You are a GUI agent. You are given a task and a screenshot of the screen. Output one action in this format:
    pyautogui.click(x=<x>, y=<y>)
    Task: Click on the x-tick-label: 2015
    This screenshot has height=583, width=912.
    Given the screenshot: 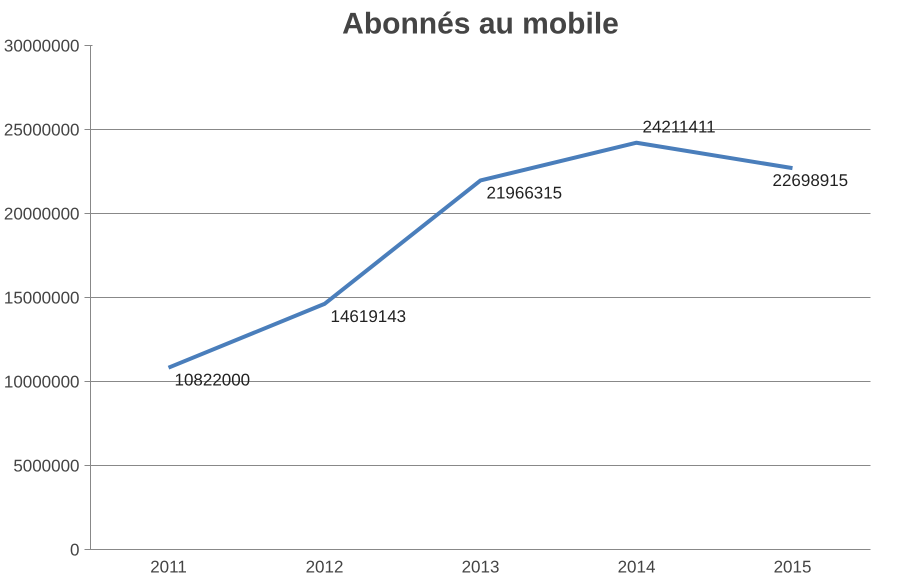 What is the action you would take?
    pyautogui.click(x=793, y=567)
    